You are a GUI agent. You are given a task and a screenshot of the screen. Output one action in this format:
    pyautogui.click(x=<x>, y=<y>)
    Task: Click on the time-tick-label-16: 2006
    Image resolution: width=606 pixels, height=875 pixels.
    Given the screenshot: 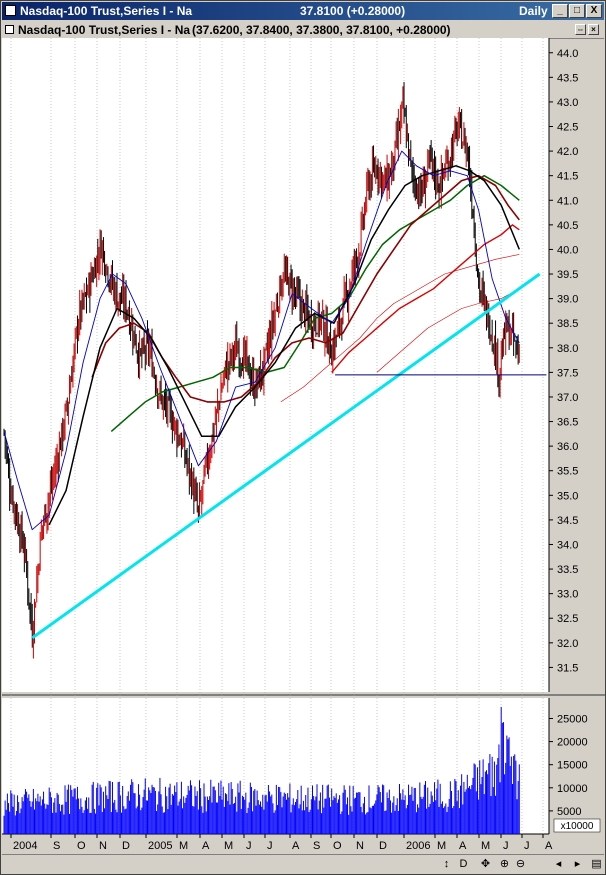 What is the action you would take?
    pyautogui.click(x=418, y=846)
    